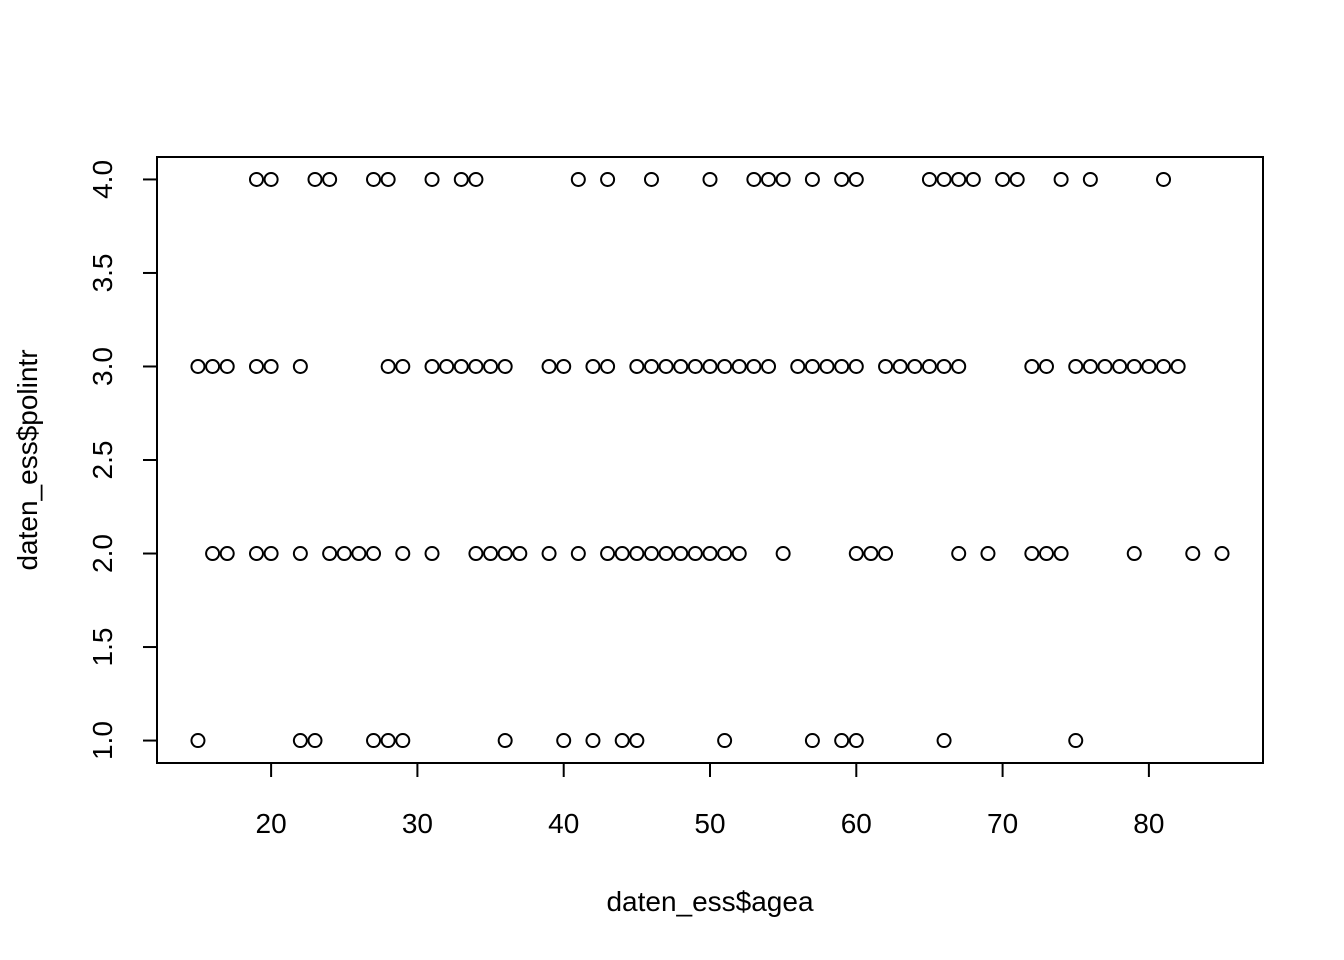 Image resolution: width=1344 pixels, height=960 pixels. What do you see at coordinates (122, 460) in the screenshot?
I see `y-axis: 1.0 1.5 2.0 2.5 3.0 3.5 4.0` at bounding box center [122, 460].